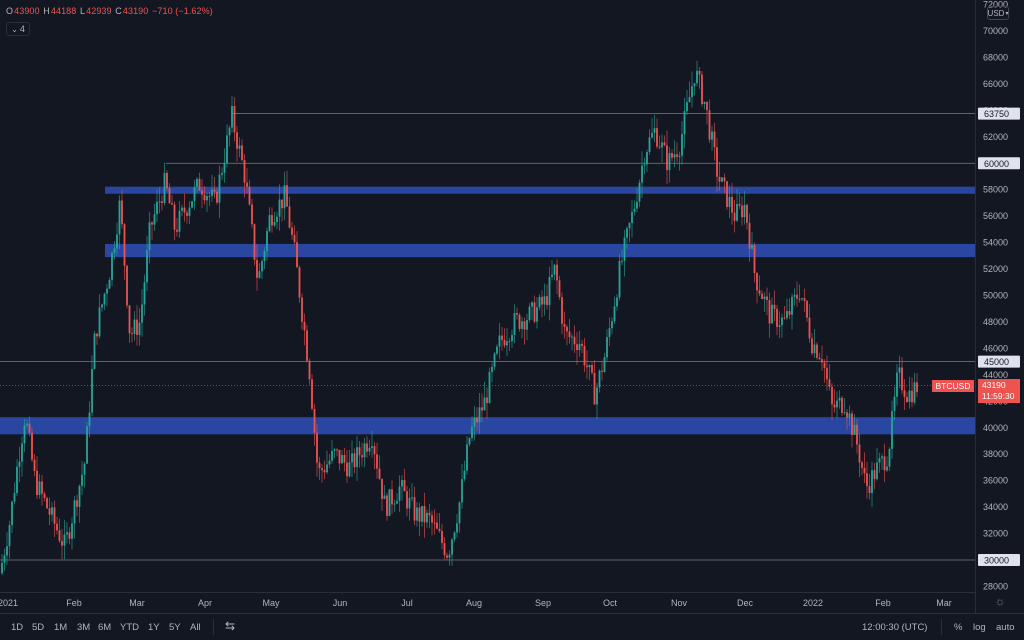  Describe the element at coordinates (995, 5) in the screenshot. I see `price-axis-label: 72000` at that location.